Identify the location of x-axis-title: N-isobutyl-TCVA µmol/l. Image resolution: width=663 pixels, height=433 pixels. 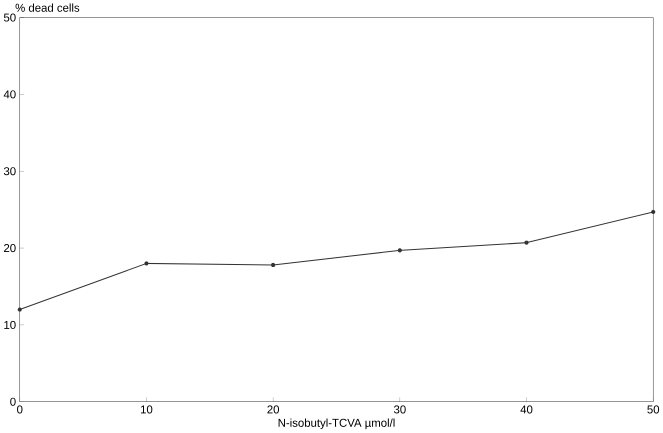
(336, 424).